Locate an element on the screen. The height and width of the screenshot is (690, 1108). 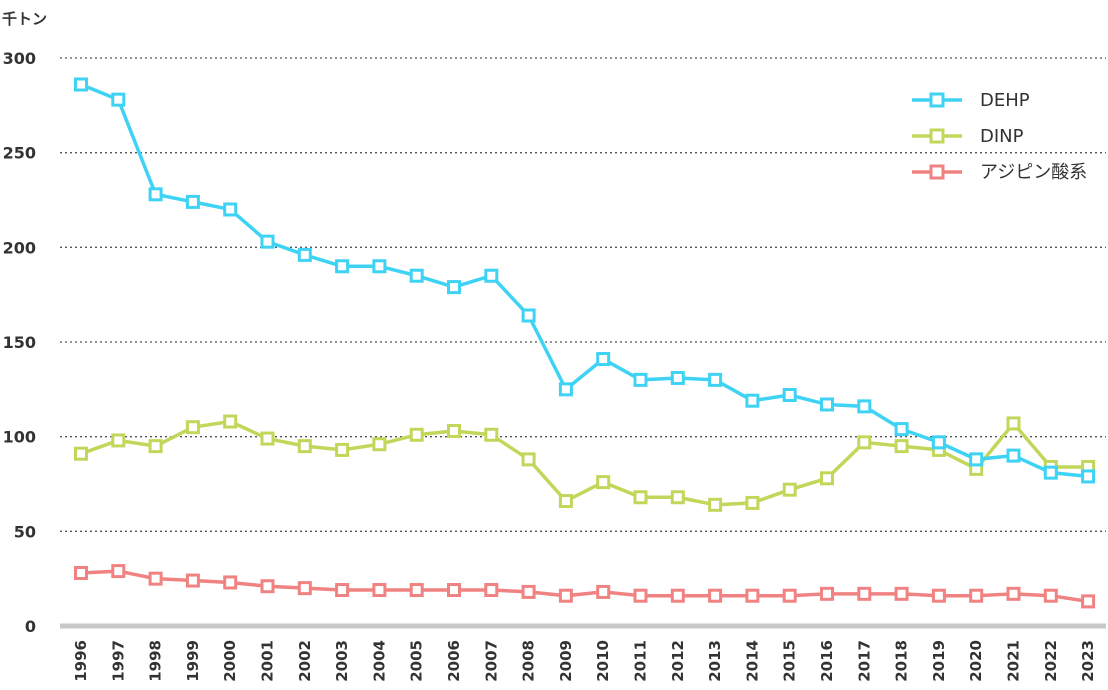
x-tick-label: 1996 is located at coordinates (81, 661).